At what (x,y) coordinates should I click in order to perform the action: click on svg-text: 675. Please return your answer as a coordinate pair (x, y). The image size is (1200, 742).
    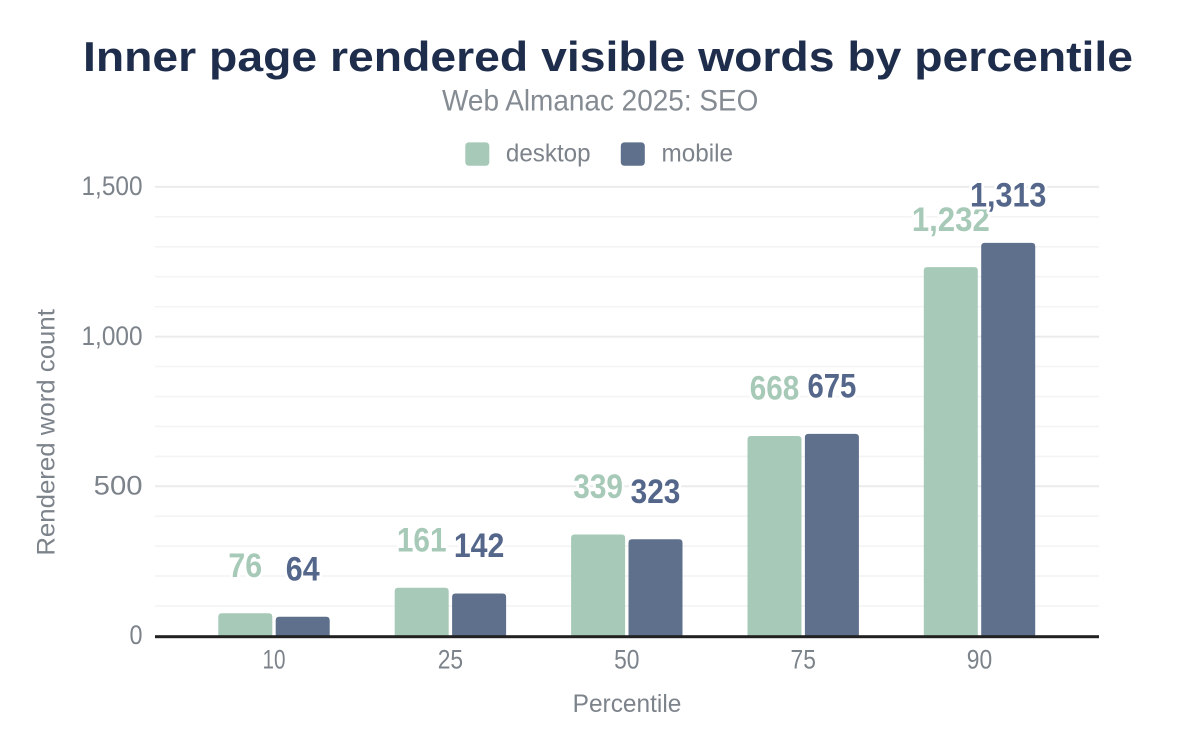
    Looking at the image, I should click on (831, 385).